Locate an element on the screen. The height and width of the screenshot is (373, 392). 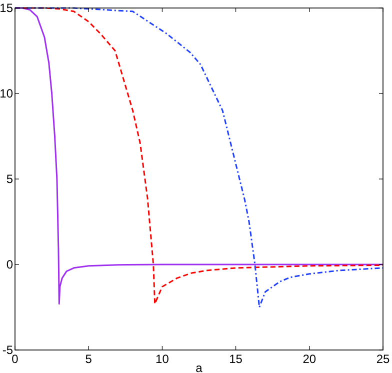
x-tick-label: 25 is located at coordinates (383, 359).